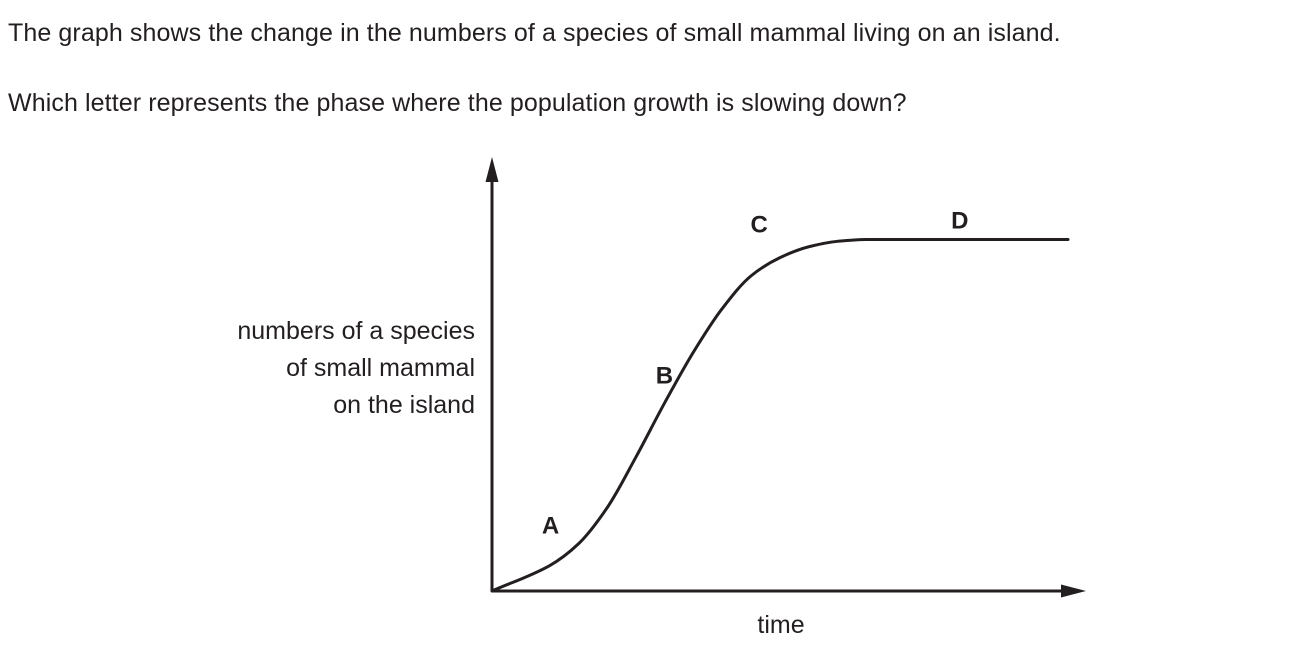 The image size is (1291, 652). I want to click on phase-label-d: D, so click(959, 221).